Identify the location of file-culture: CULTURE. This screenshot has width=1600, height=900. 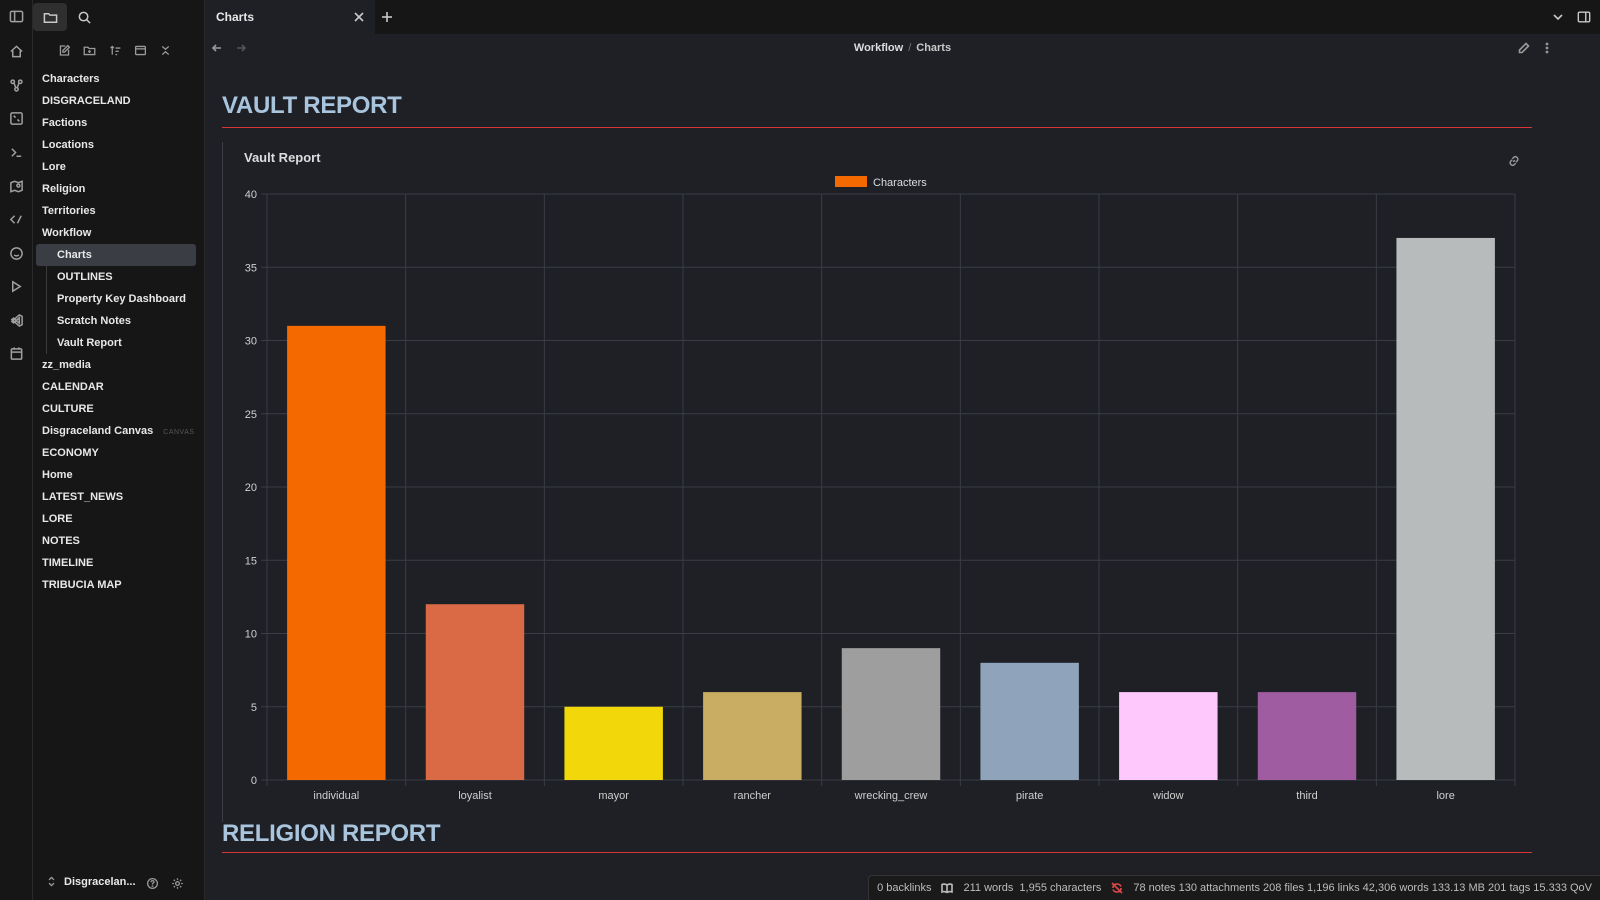
(68, 409).